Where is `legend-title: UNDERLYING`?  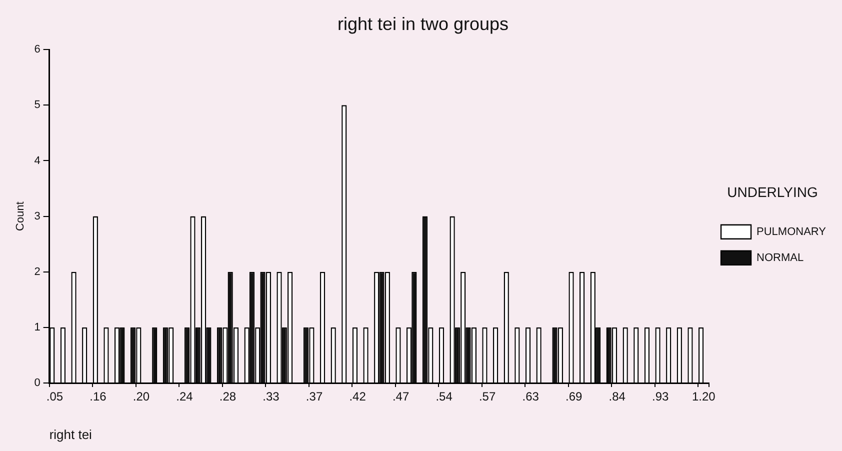 legend-title: UNDERLYING is located at coordinates (772, 192).